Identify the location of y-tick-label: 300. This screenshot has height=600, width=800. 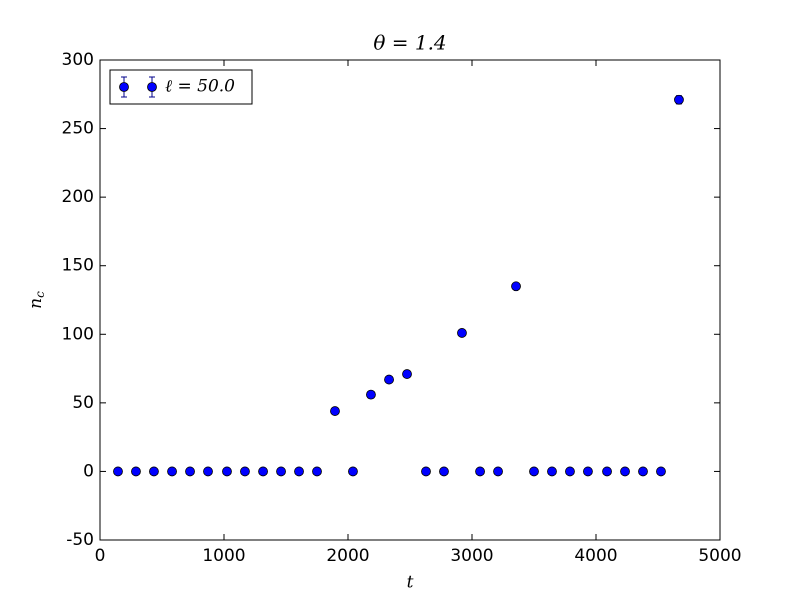
(78, 60).